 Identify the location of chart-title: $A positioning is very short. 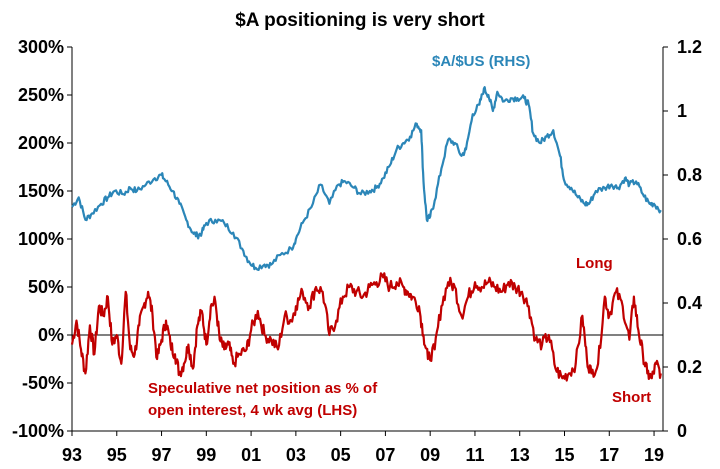
(360, 20).